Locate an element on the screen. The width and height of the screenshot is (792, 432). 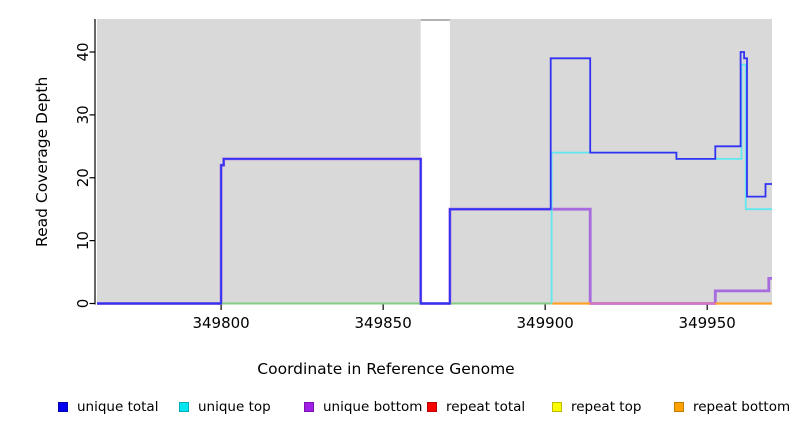
x-tick-label: 349850 is located at coordinates (383, 323).